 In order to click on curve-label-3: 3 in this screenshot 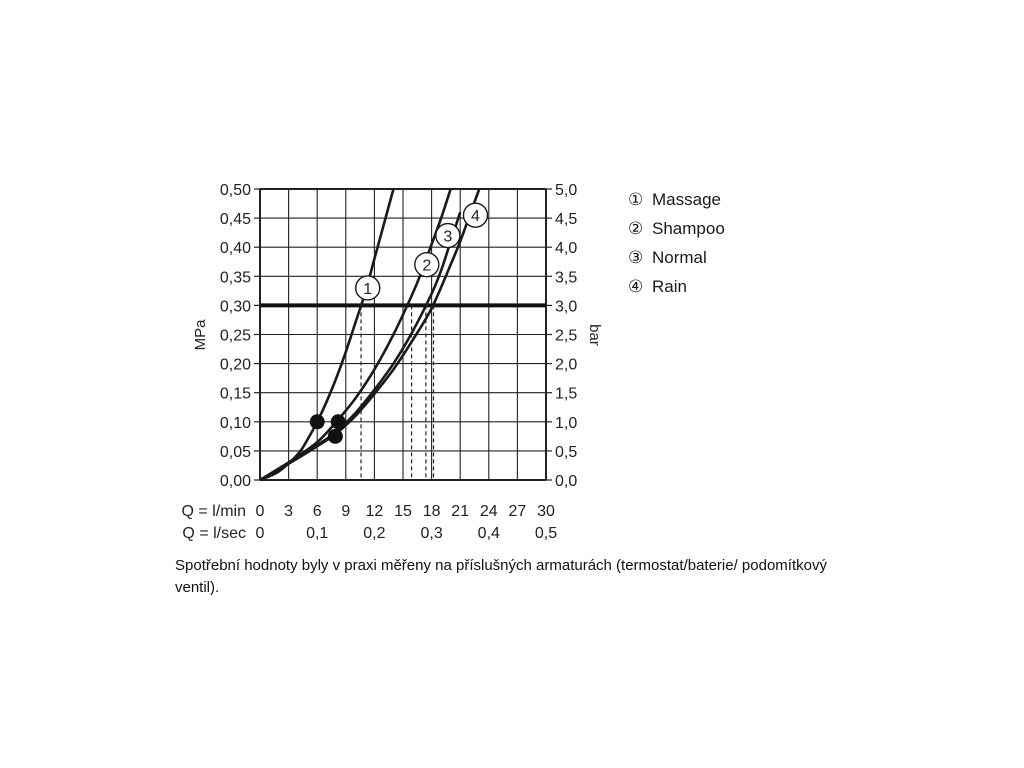, I will do `click(447, 237)`.